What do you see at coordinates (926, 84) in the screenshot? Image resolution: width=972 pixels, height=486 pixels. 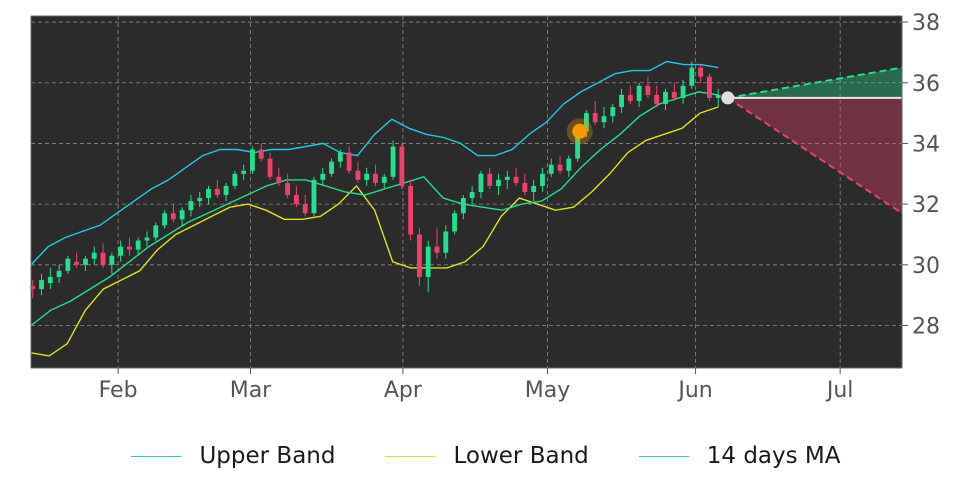 I see `y-tick-label: 36` at bounding box center [926, 84].